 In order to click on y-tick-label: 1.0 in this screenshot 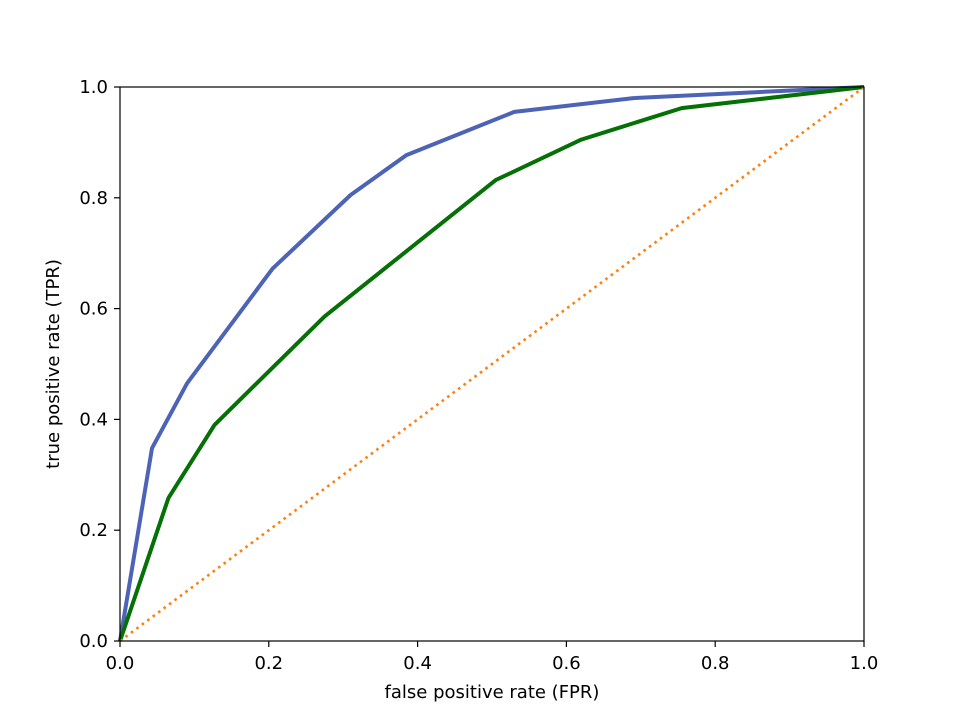, I will do `click(93, 87)`.